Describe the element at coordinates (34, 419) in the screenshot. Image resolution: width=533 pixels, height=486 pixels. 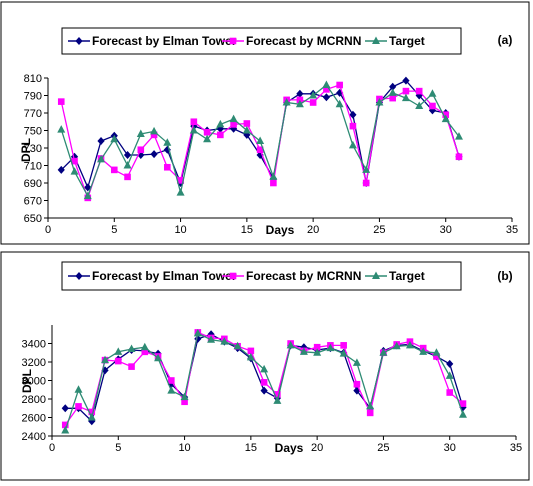
I see `y-tick-label: 2600` at that location.